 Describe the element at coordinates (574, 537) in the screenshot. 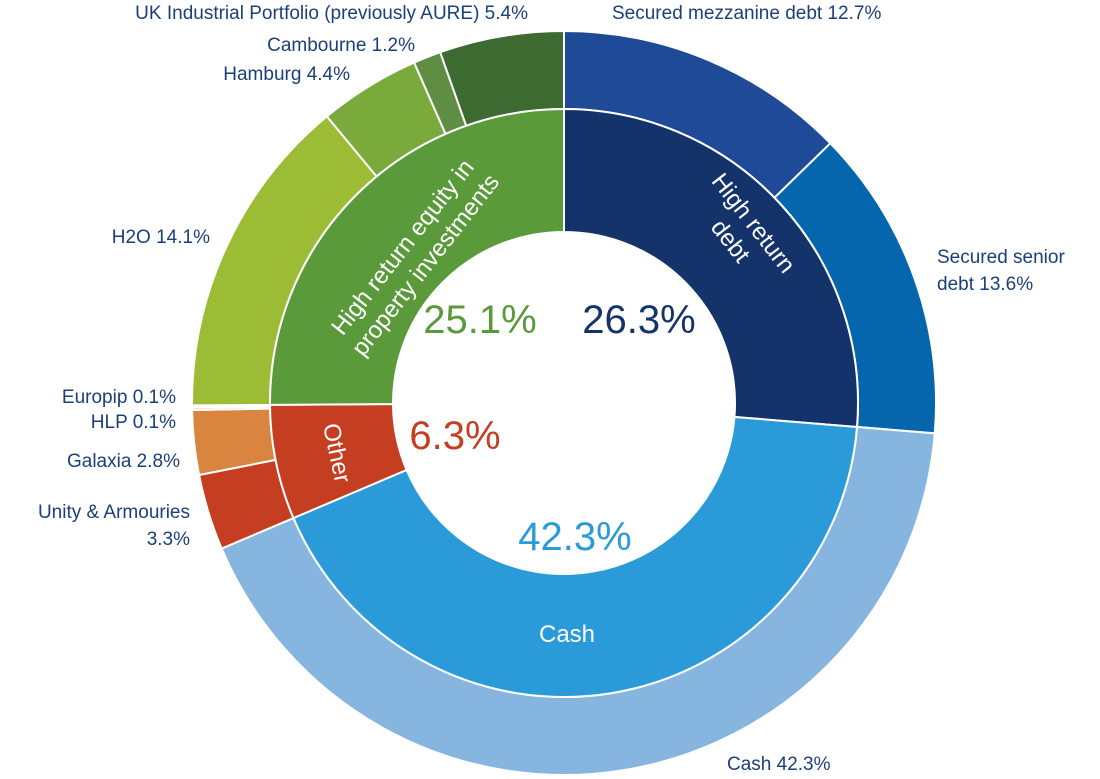

I see `center-pct-cash: 42.3%` at that location.